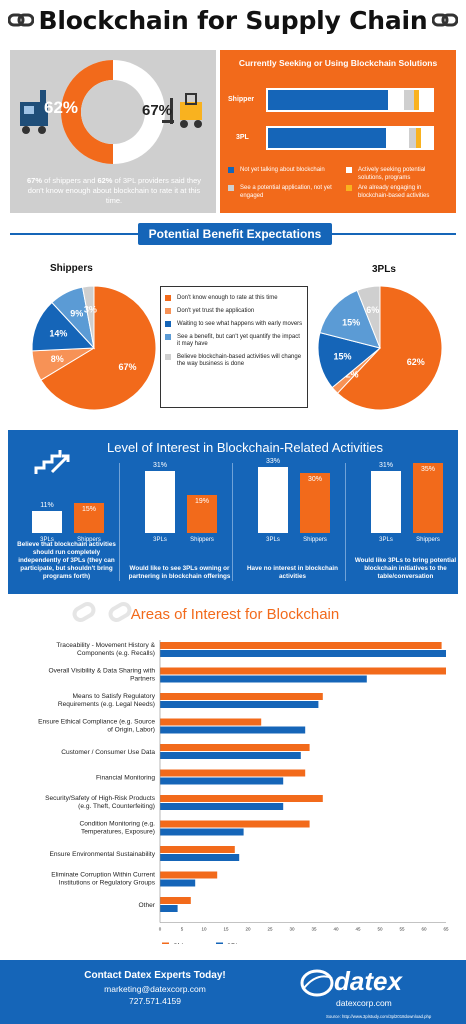 This screenshot has height=1024, width=466. Describe the element at coordinates (351, 374) in the screenshot. I see `pie-value-label: 2%` at that location.